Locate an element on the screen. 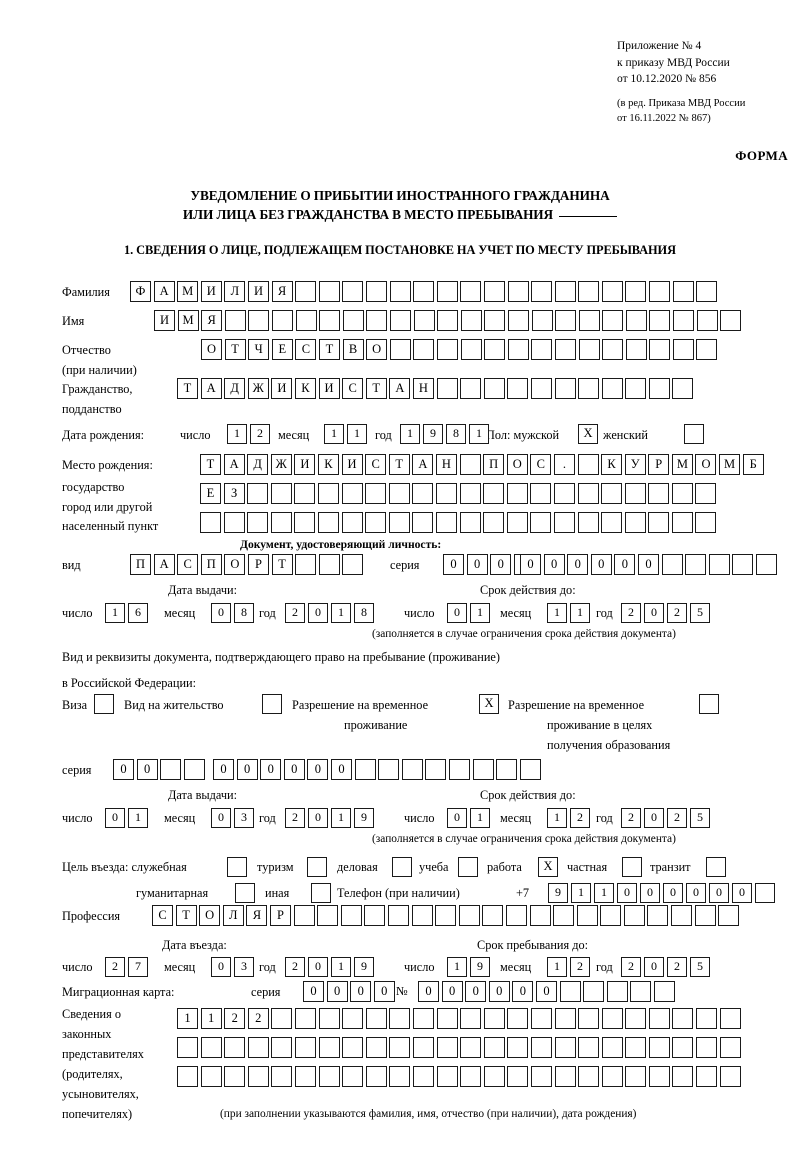 This screenshot has width=800, height=1163. char-box: П is located at coordinates (211, 564).